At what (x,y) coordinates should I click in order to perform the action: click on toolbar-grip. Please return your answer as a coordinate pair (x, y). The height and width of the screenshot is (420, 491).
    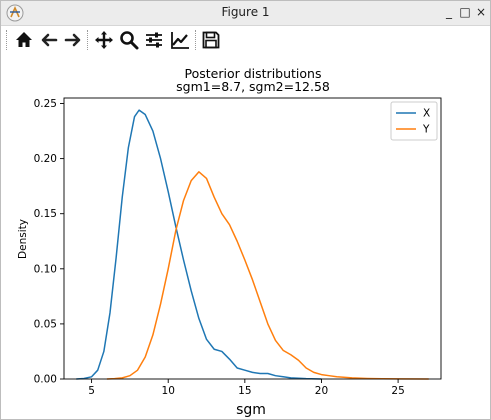
    Looking at the image, I should click on (7, 40).